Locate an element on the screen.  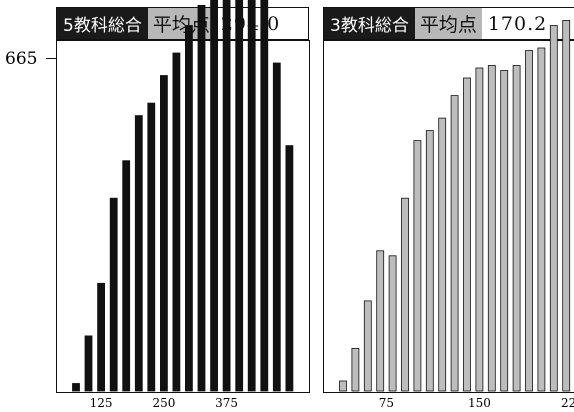
average-label: 平均点 is located at coordinates (448, 23).